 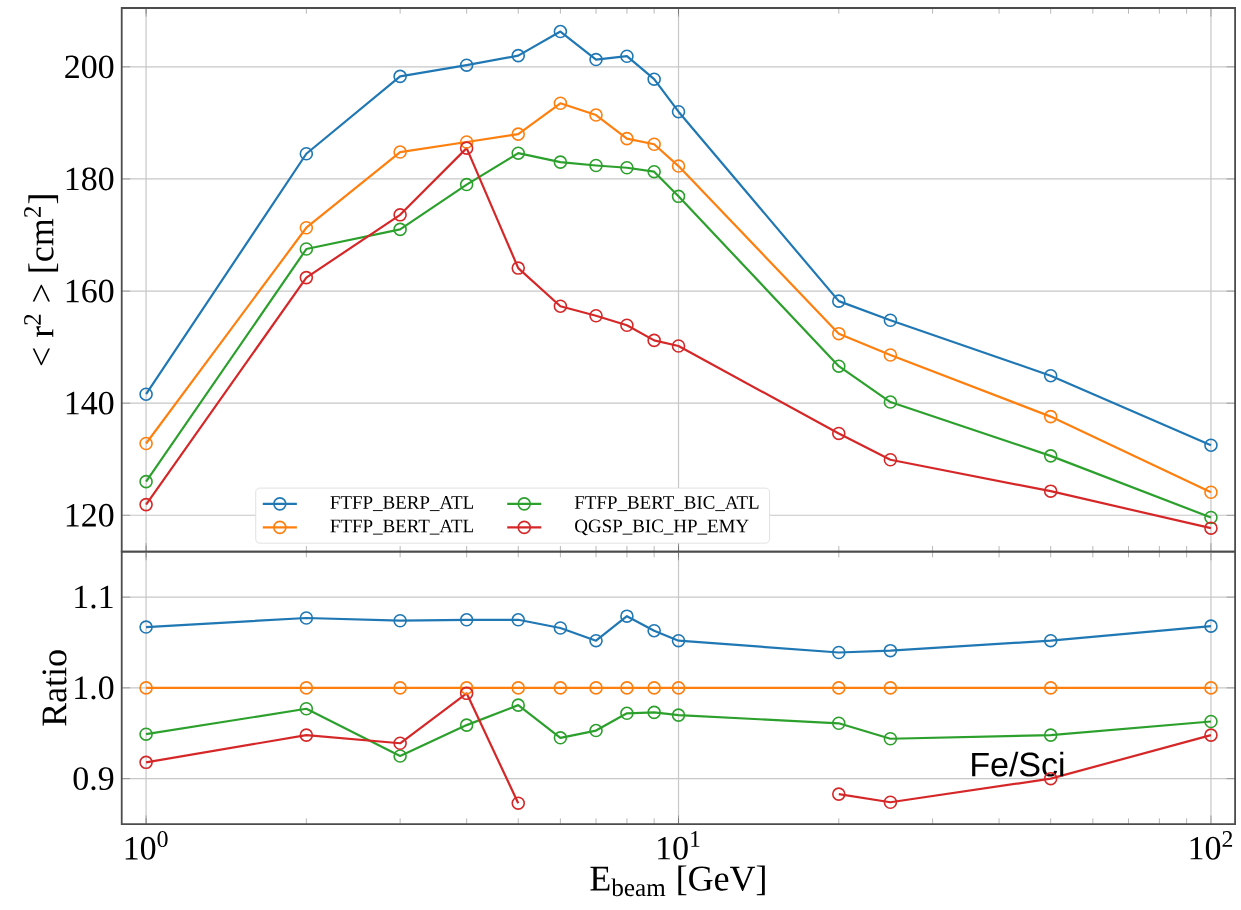 I want to click on x-tick-label: 10$^{1}$, so click(x=679, y=845).